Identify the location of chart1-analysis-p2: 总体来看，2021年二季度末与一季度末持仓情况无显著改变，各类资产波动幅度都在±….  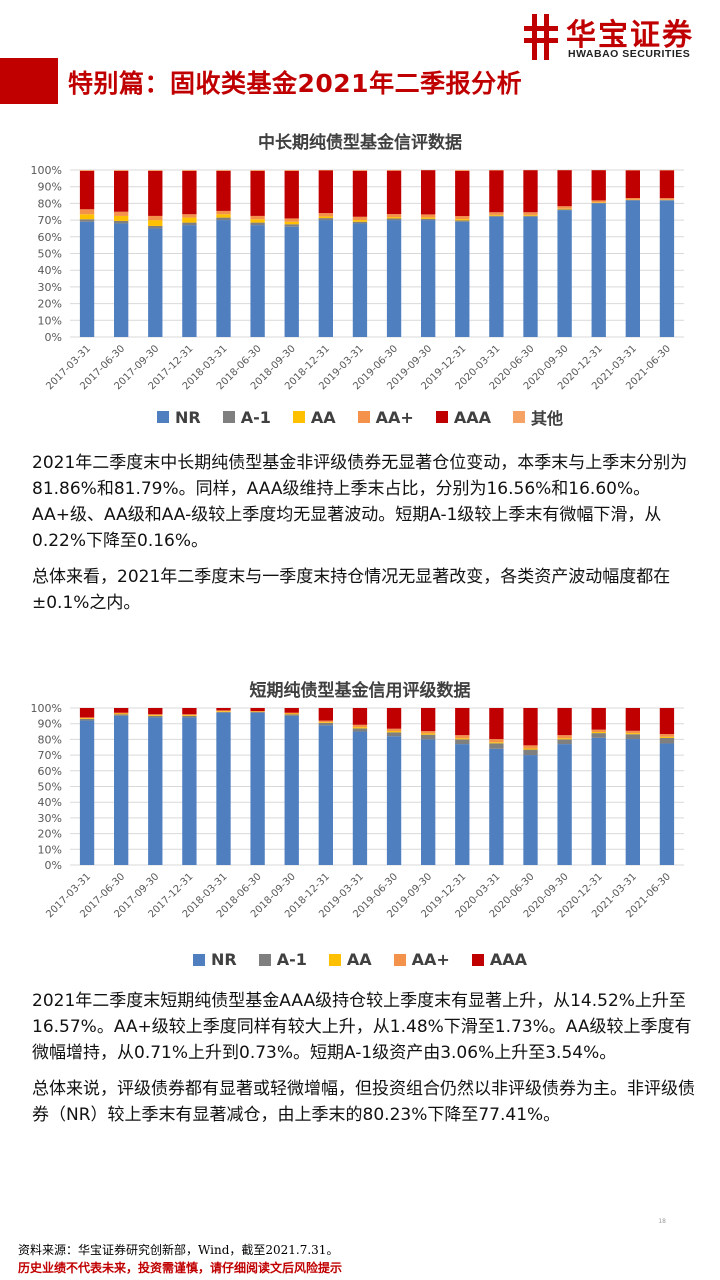
(351, 590).